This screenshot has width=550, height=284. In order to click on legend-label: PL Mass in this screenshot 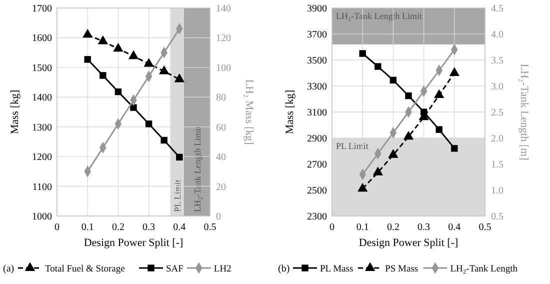, I will do `click(337, 269)`.